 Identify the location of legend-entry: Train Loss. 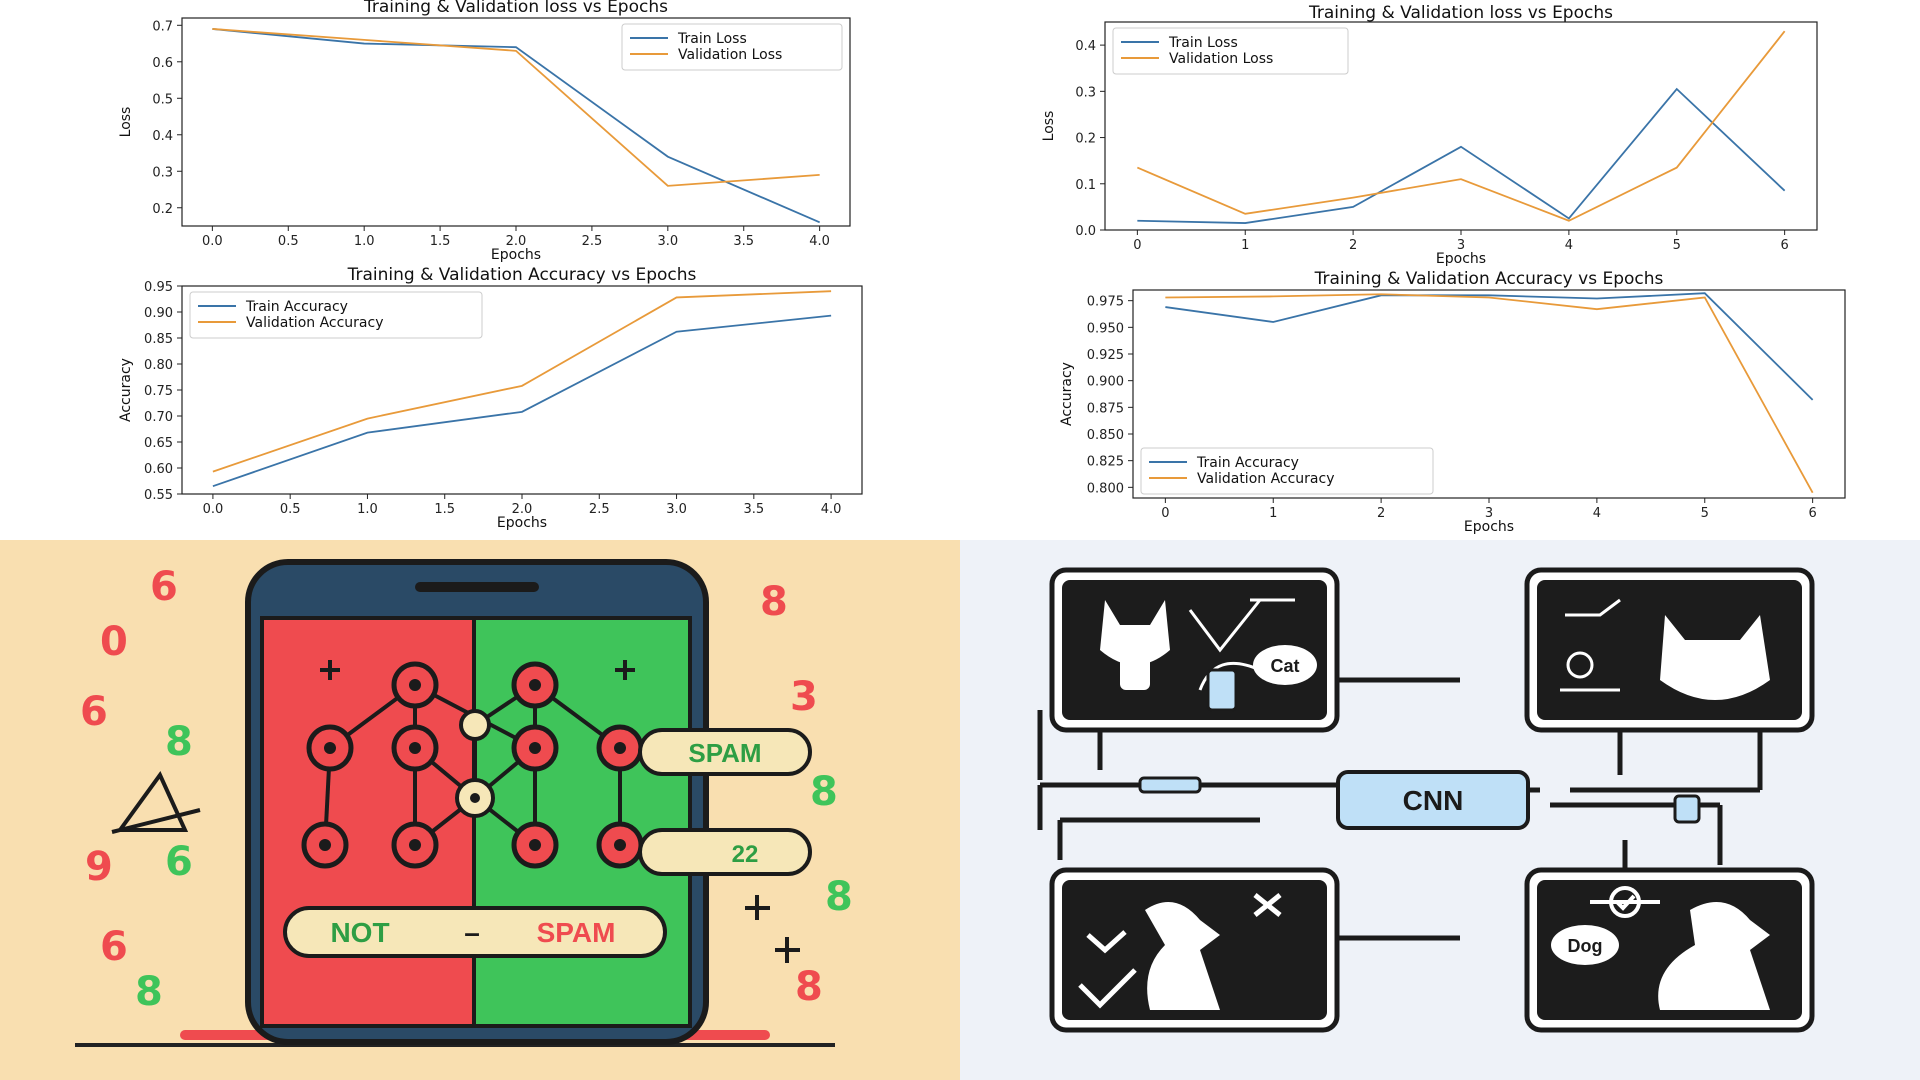
(712, 39).